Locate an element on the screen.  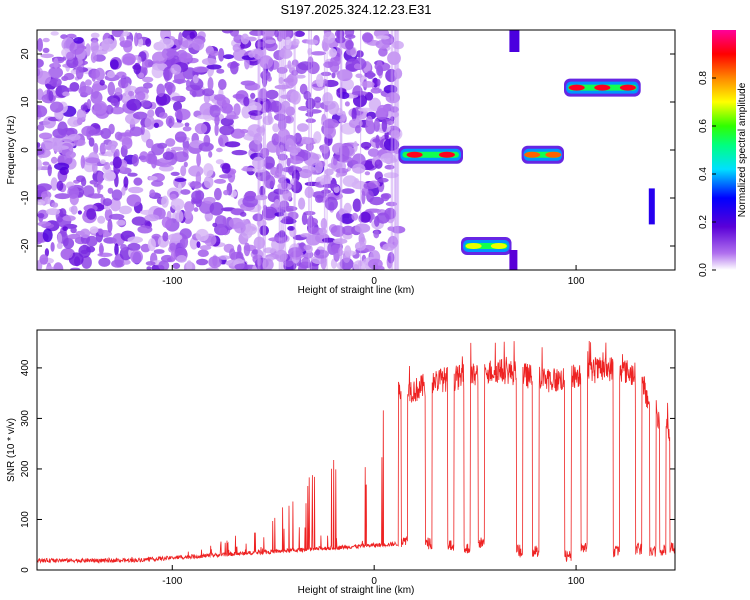
y-tick-label: 10 is located at coordinates (25, 102).